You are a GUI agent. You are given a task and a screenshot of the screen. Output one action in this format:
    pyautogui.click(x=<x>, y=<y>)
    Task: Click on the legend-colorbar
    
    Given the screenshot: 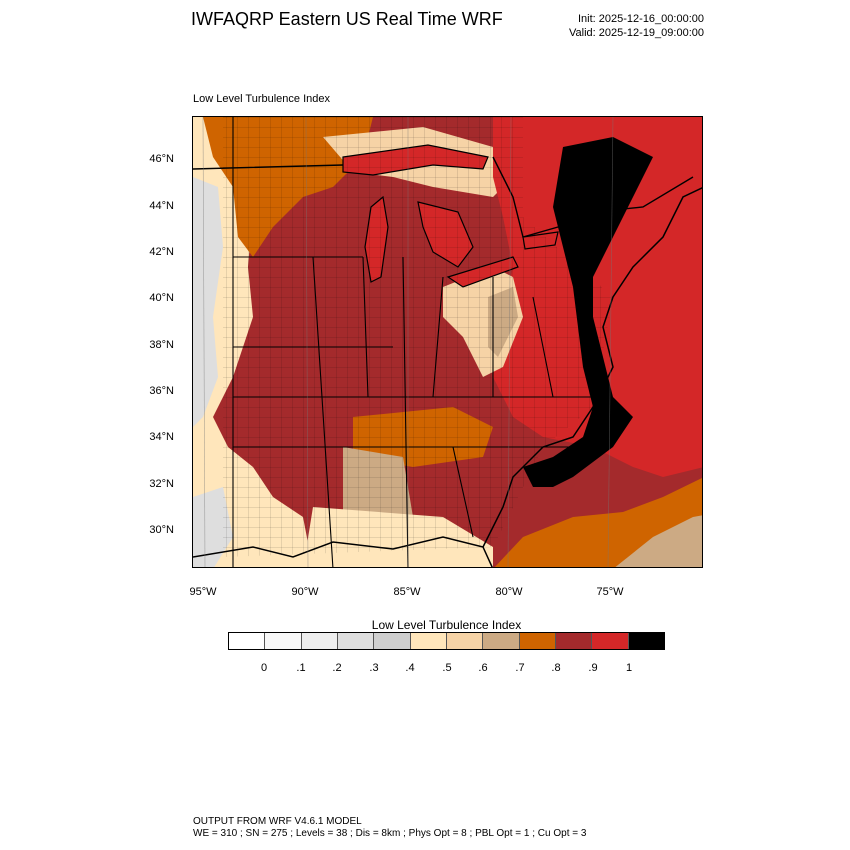 What is the action you would take?
    pyautogui.click(x=446, y=641)
    